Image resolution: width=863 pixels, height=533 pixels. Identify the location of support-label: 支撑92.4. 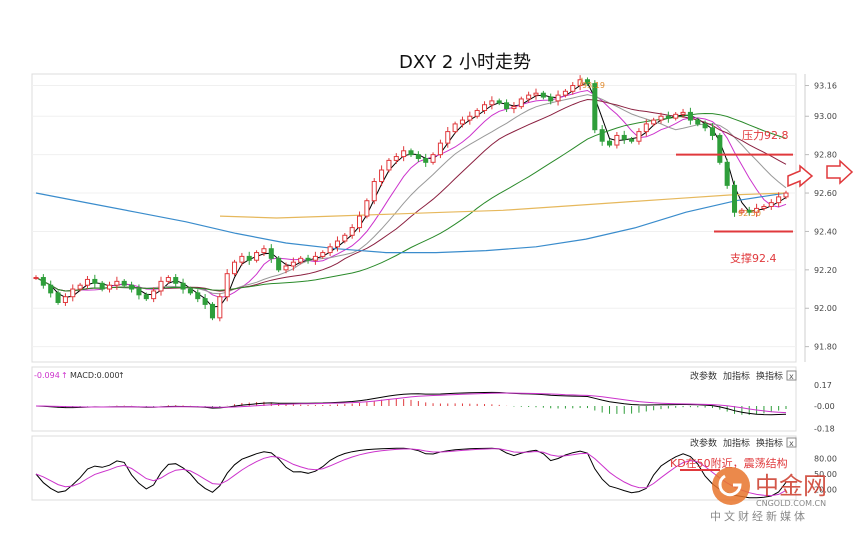
(753, 258).